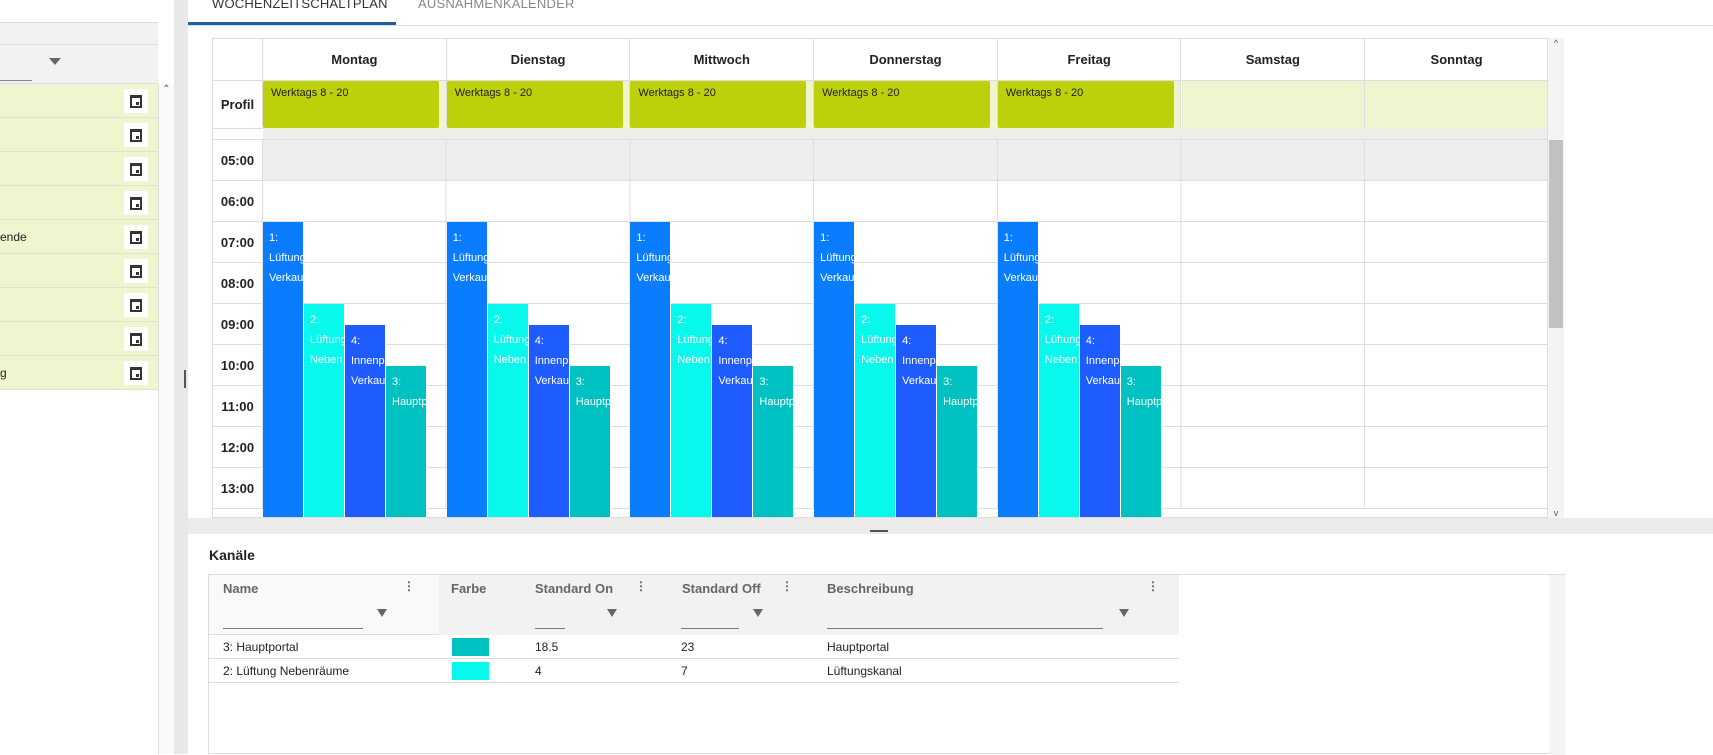 Image resolution: width=1713 pixels, height=755 pixels. I want to click on left-scrollbar: ⌃, so click(166, 419).